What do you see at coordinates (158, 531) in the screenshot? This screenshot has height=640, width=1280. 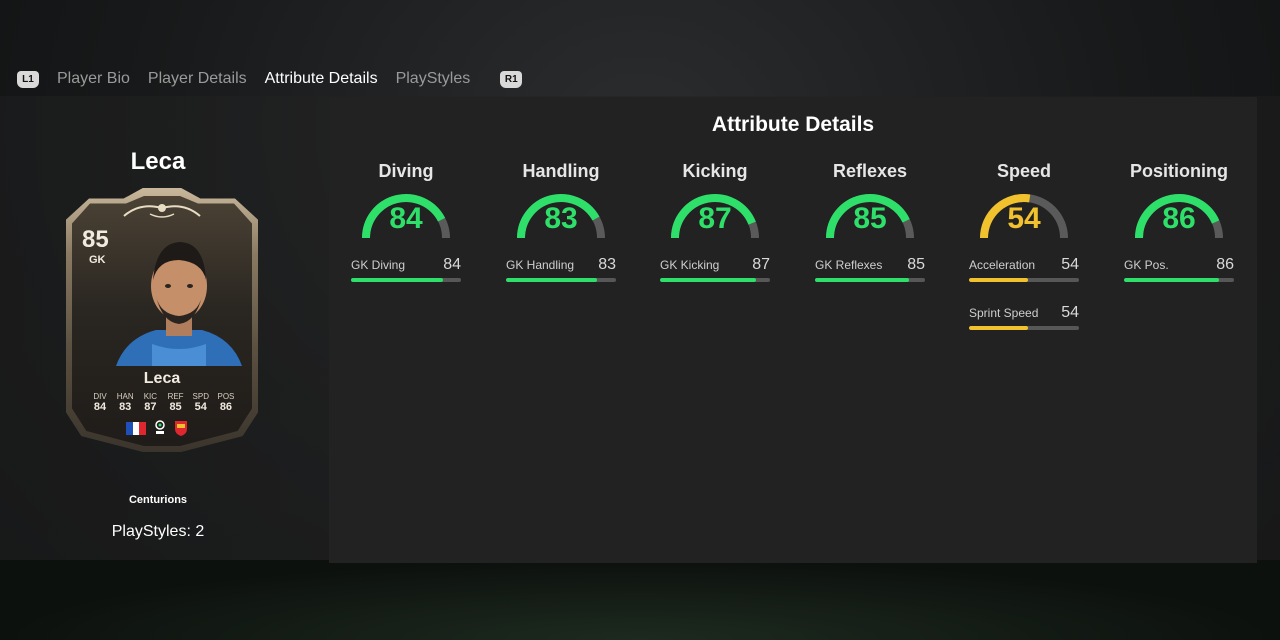 I see `playstyles-count: PlayStyles: 2` at bounding box center [158, 531].